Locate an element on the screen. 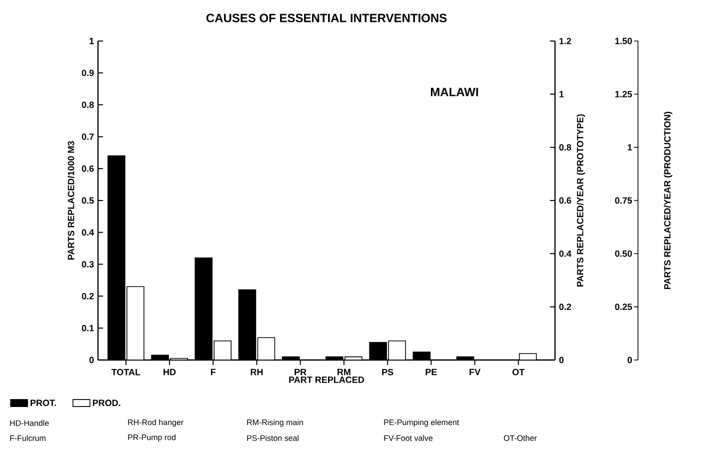  y-tick-label: 0 is located at coordinates (91, 360).